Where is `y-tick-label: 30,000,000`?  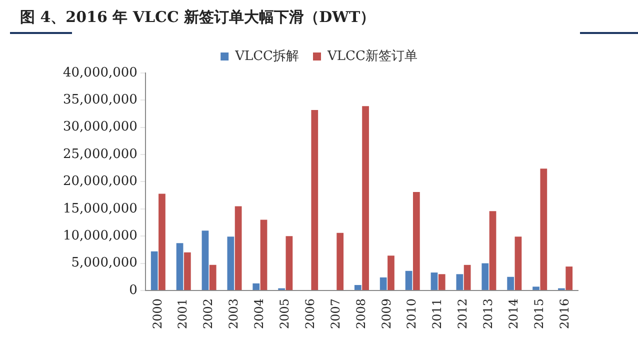 y-tick-label: 30,000,000 is located at coordinates (100, 127).